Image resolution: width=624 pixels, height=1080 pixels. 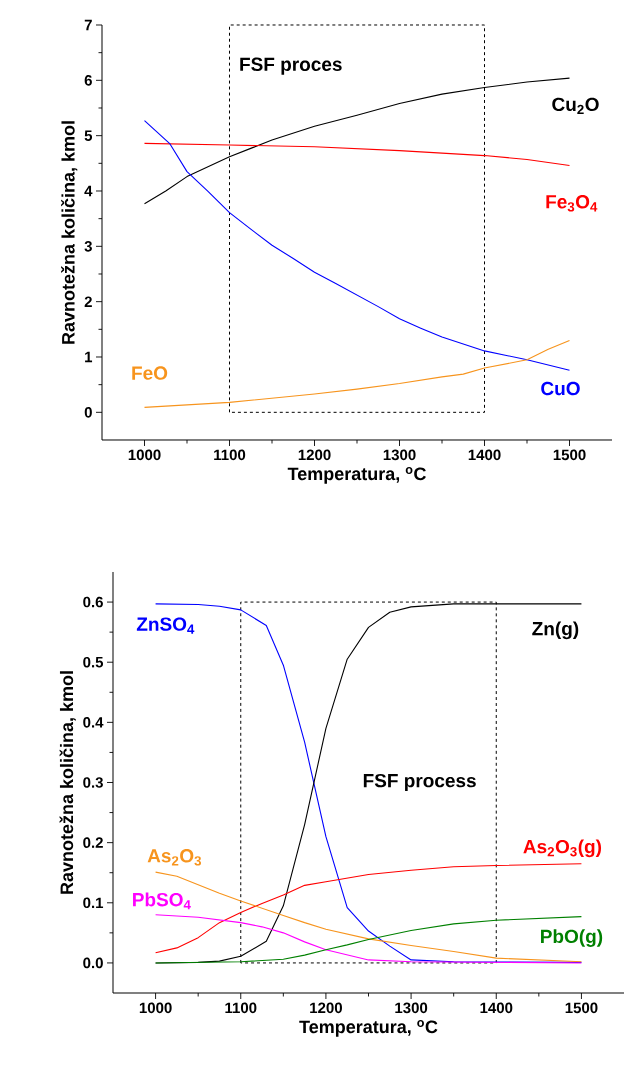 What do you see at coordinates (92, 903) in the screenshot?
I see `y-tick-label: 0.1` at bounding box center [92, 903].